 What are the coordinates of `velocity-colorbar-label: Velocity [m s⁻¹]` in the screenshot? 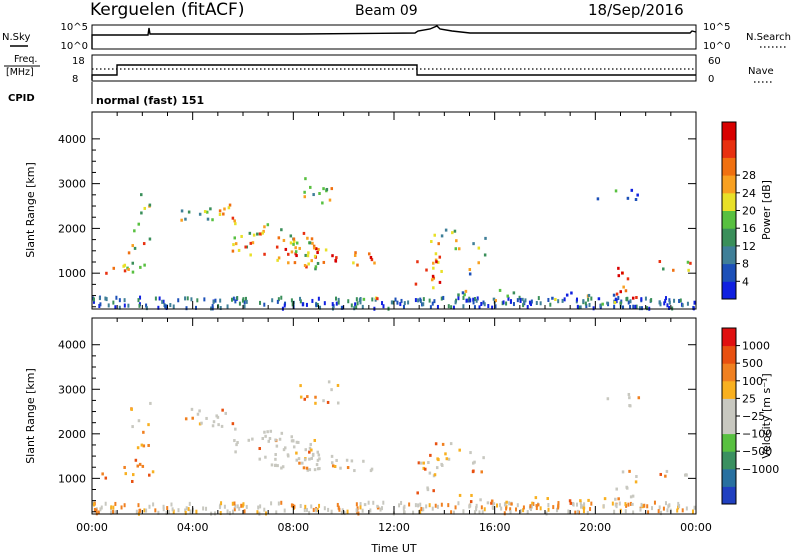 It's located at (766, 415).